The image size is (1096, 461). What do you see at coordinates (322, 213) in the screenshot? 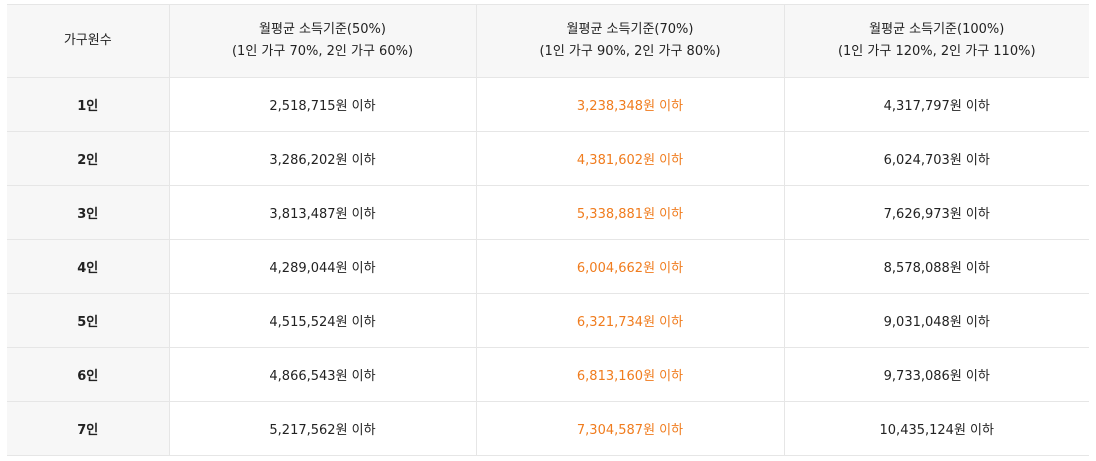
I see `income-50-cell: 3,813,487원 이하` at bounding box center [322, 213].